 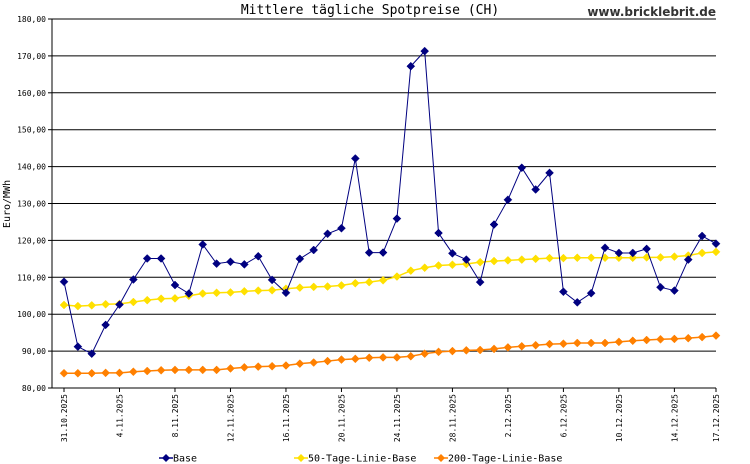 What do you see at coordinates (716, 418) in the screenshot?
I see `x-tick-label: 17.12.2025` at bounding box center [716, 418].